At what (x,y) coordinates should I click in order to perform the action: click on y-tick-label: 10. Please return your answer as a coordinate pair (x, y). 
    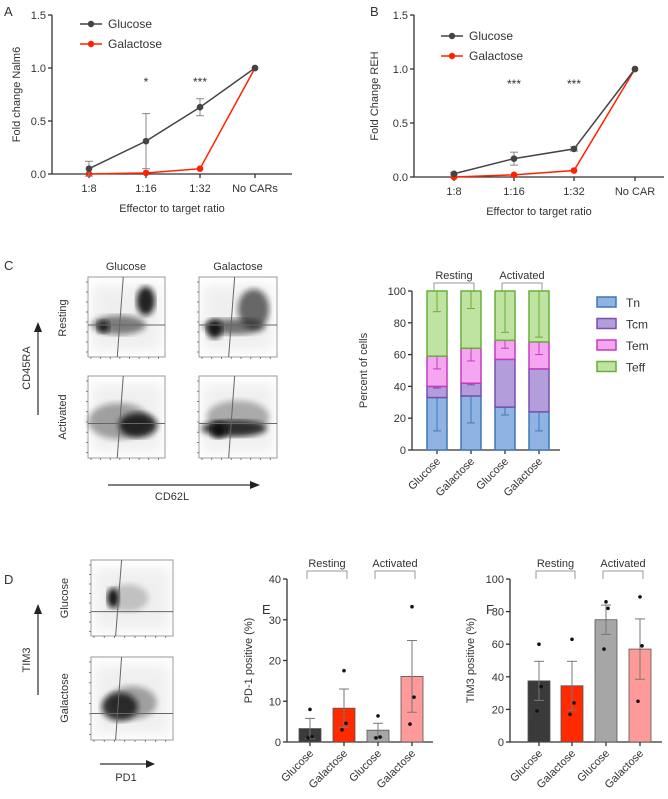
    Looking at the image, I should click on (275, 702).